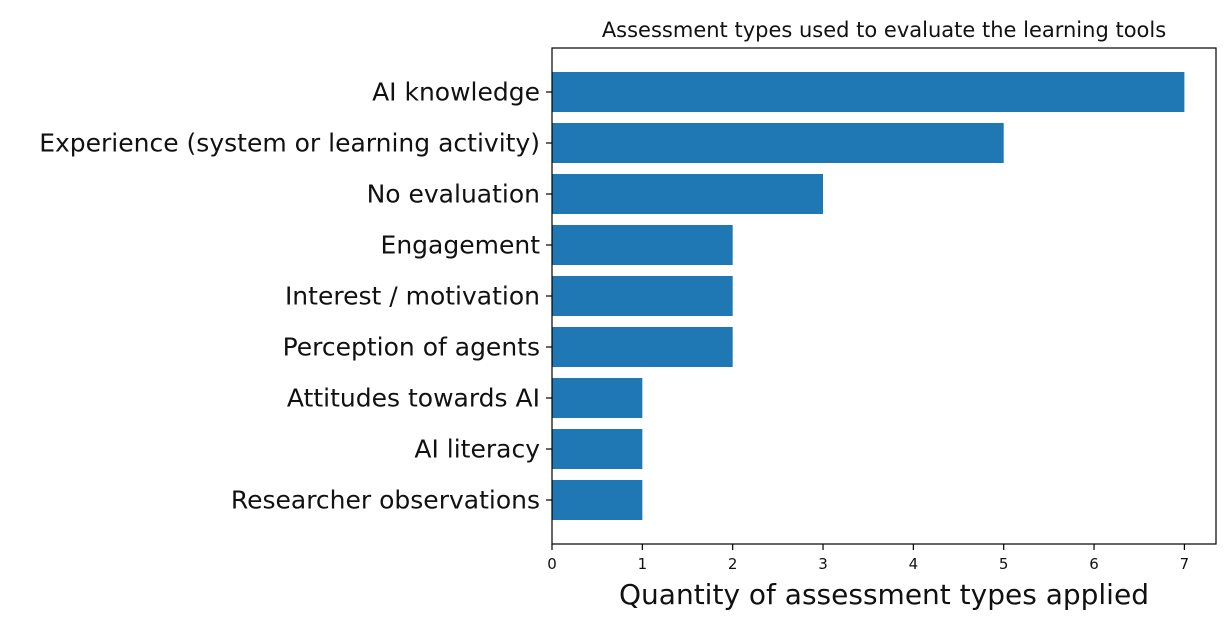 The image size is (1226, 622). What do you see at coordinates (552, 564) in the screenshot?
I see `x-tick-label: 0` at bounding box center [552, 564].